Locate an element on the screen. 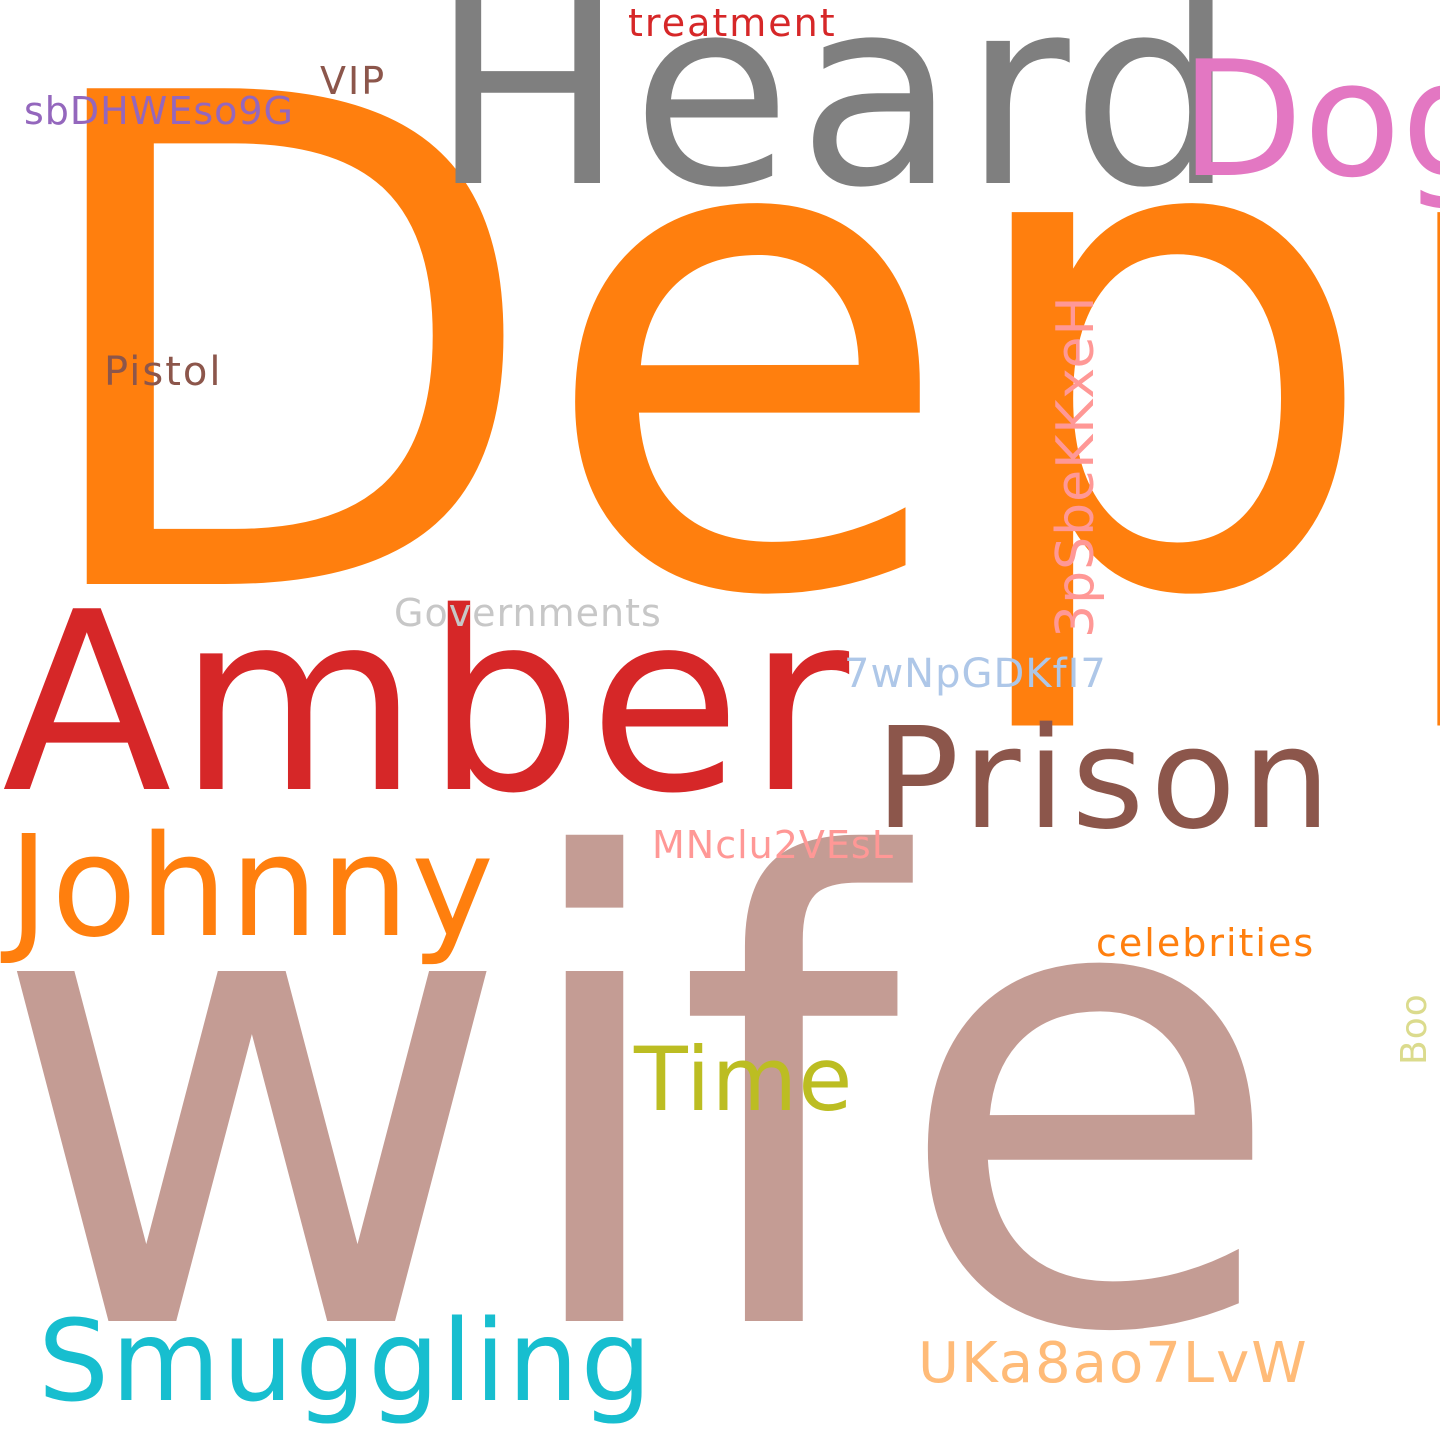  word-johnny: Johnny is located at coordinates (252, 887).